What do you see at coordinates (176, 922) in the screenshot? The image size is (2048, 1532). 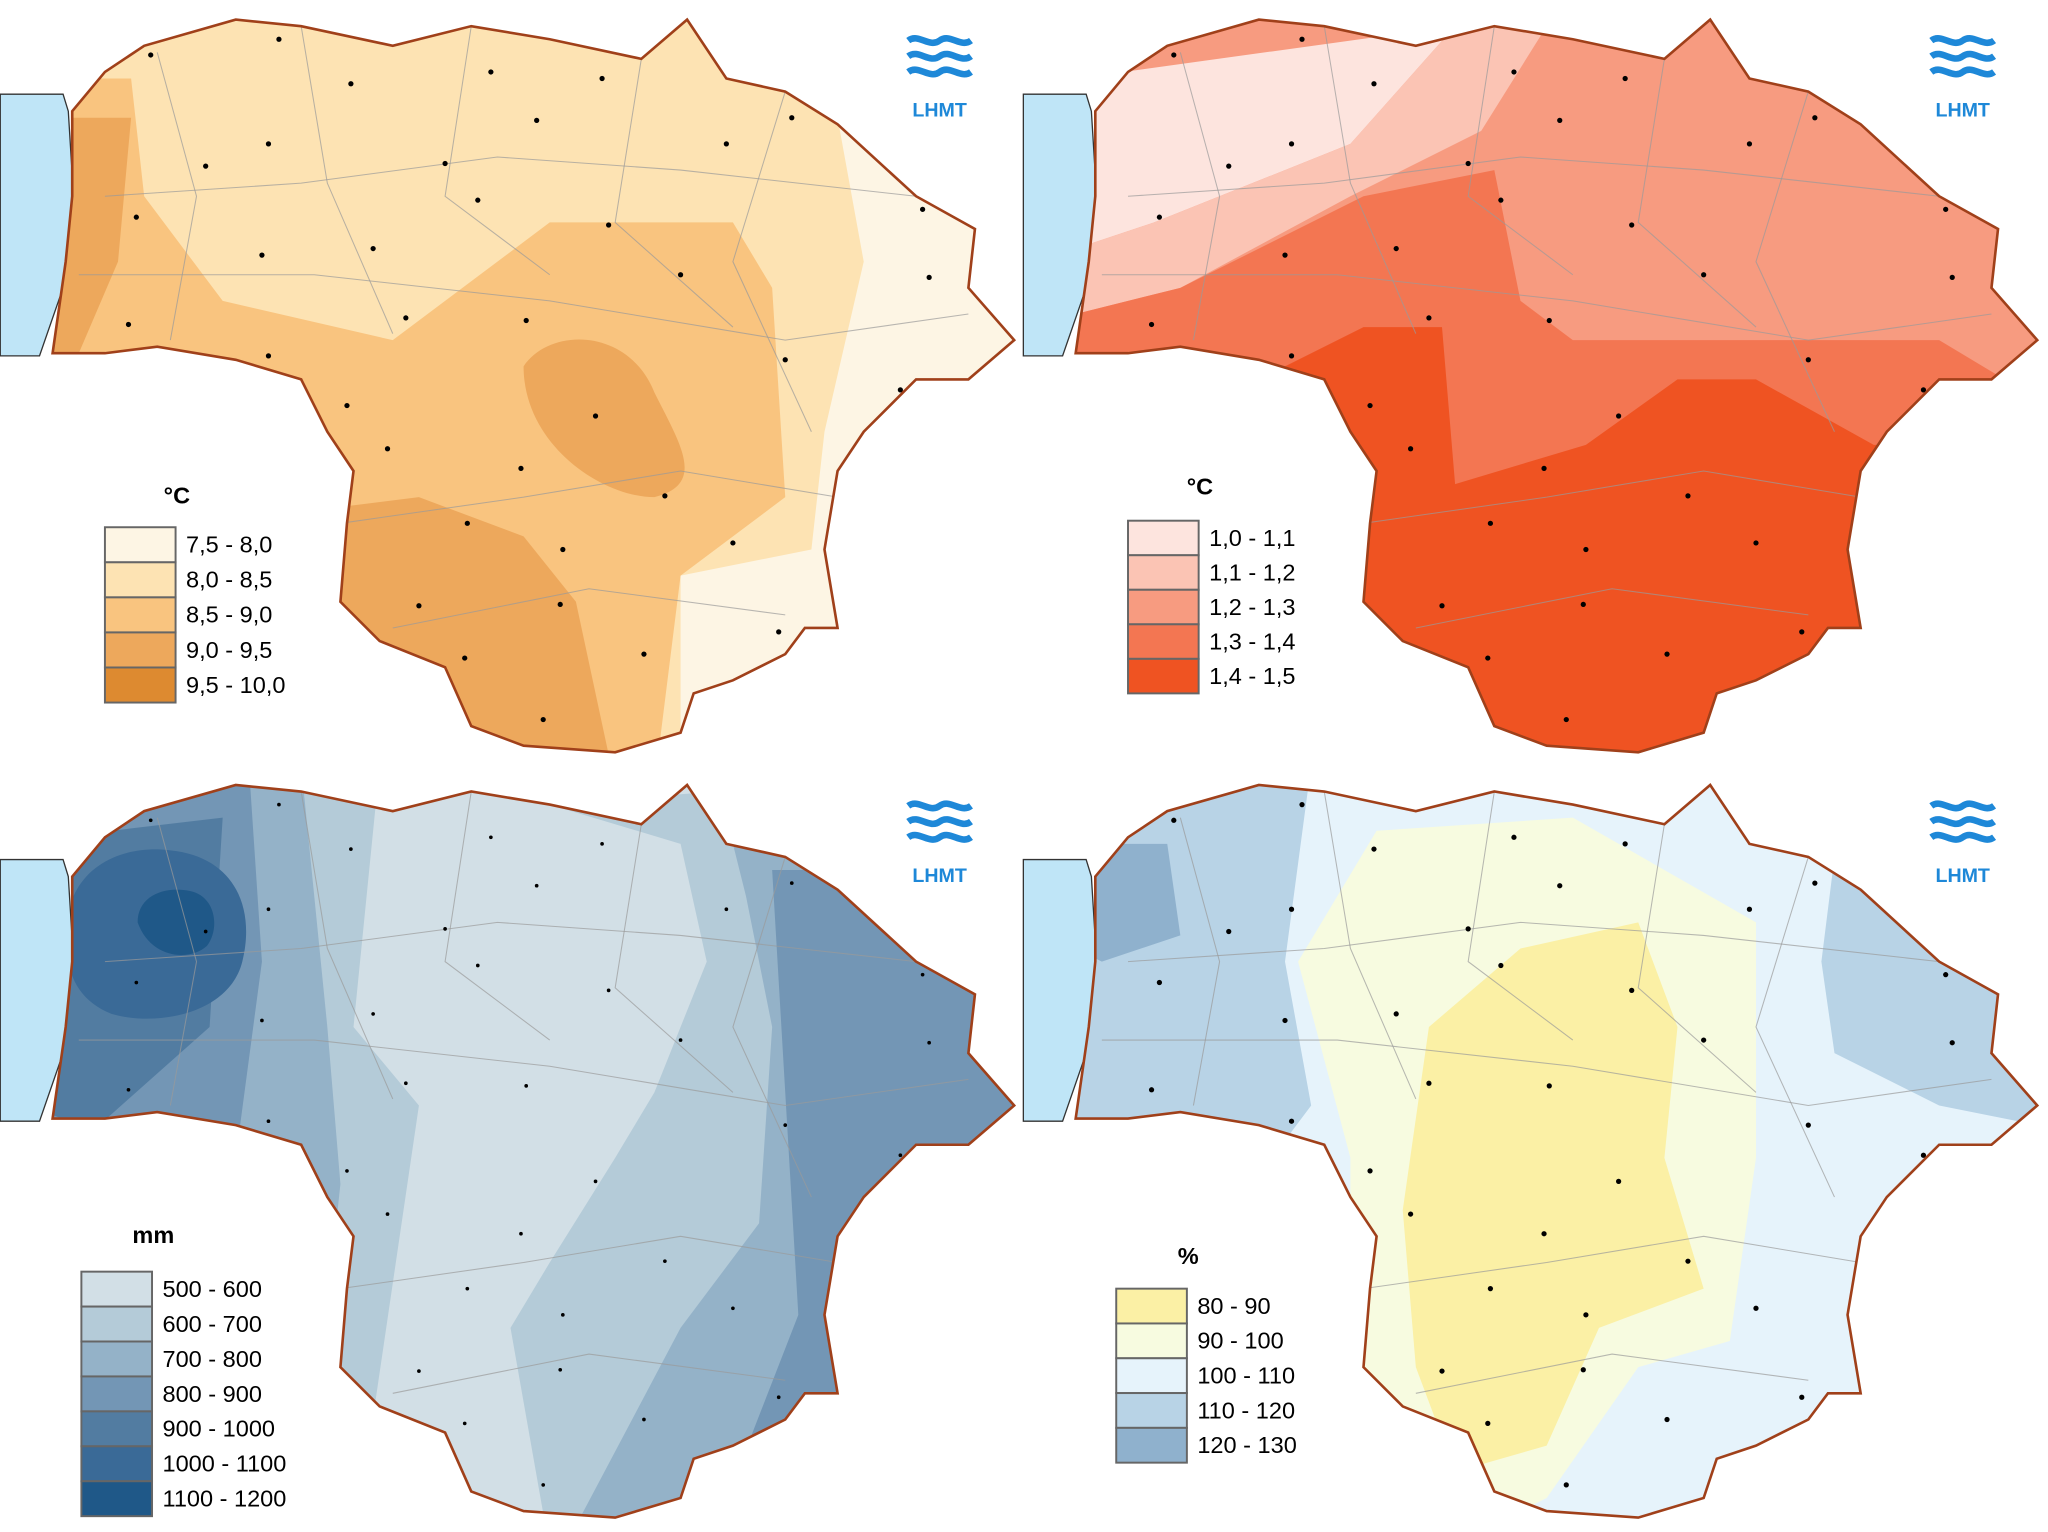 I see `contour-band` at bounding box center [176, 922].